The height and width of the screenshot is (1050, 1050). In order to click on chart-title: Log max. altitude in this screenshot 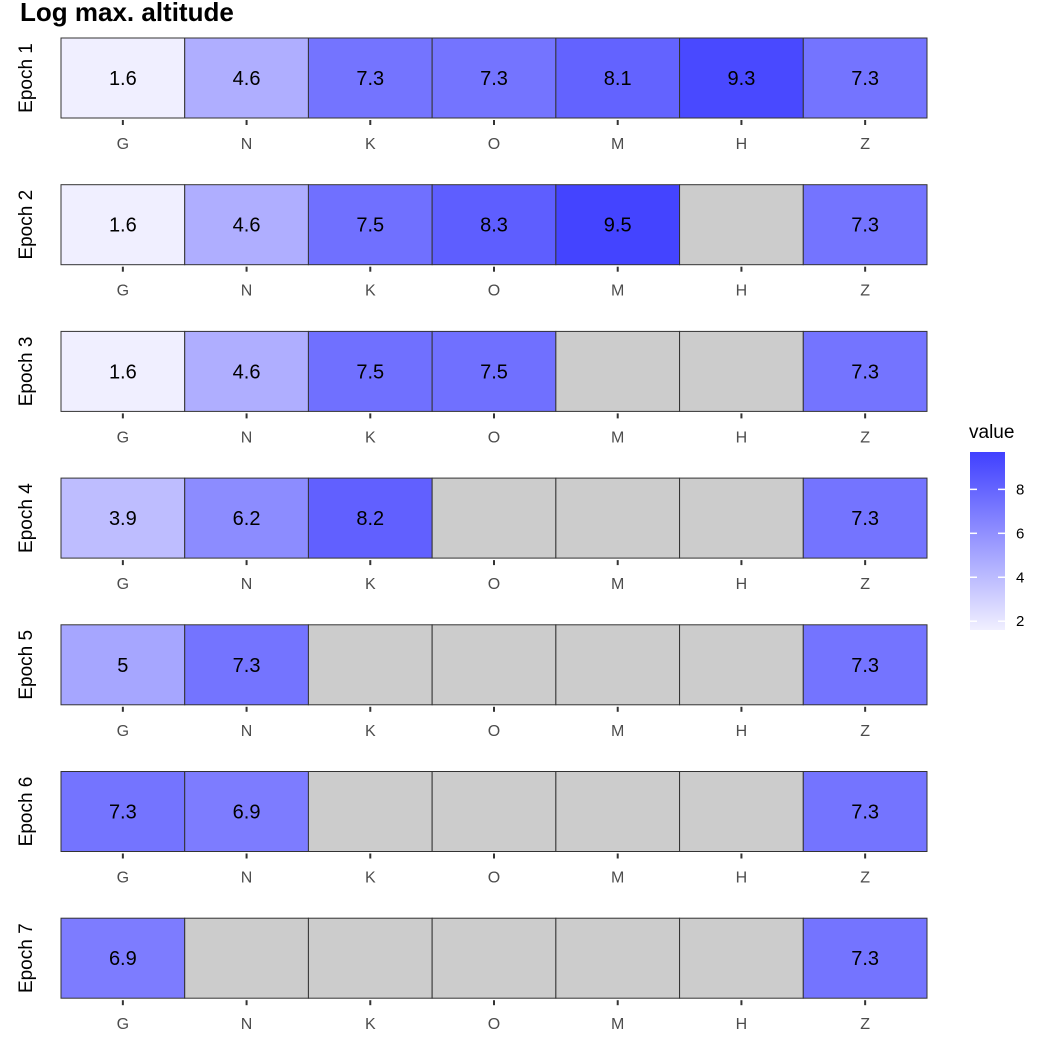, I will do `click(127, 13)`.